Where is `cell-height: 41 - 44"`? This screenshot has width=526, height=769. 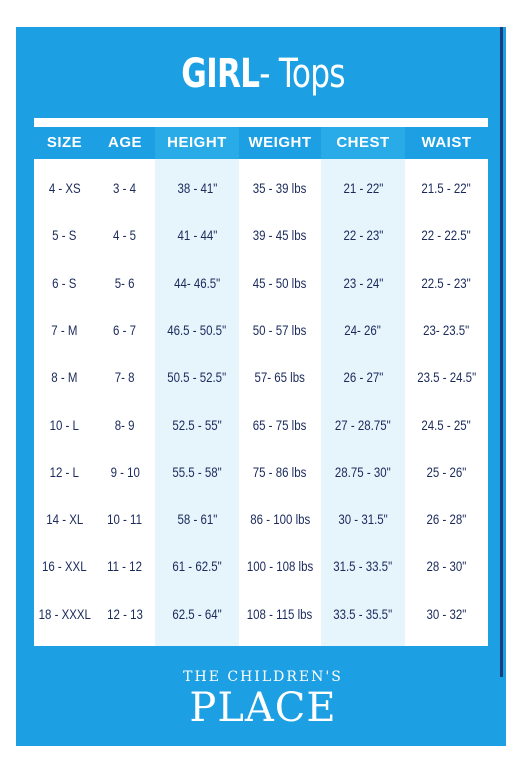
cell-height: 41 - 44" is located at coordinates (197, 235).